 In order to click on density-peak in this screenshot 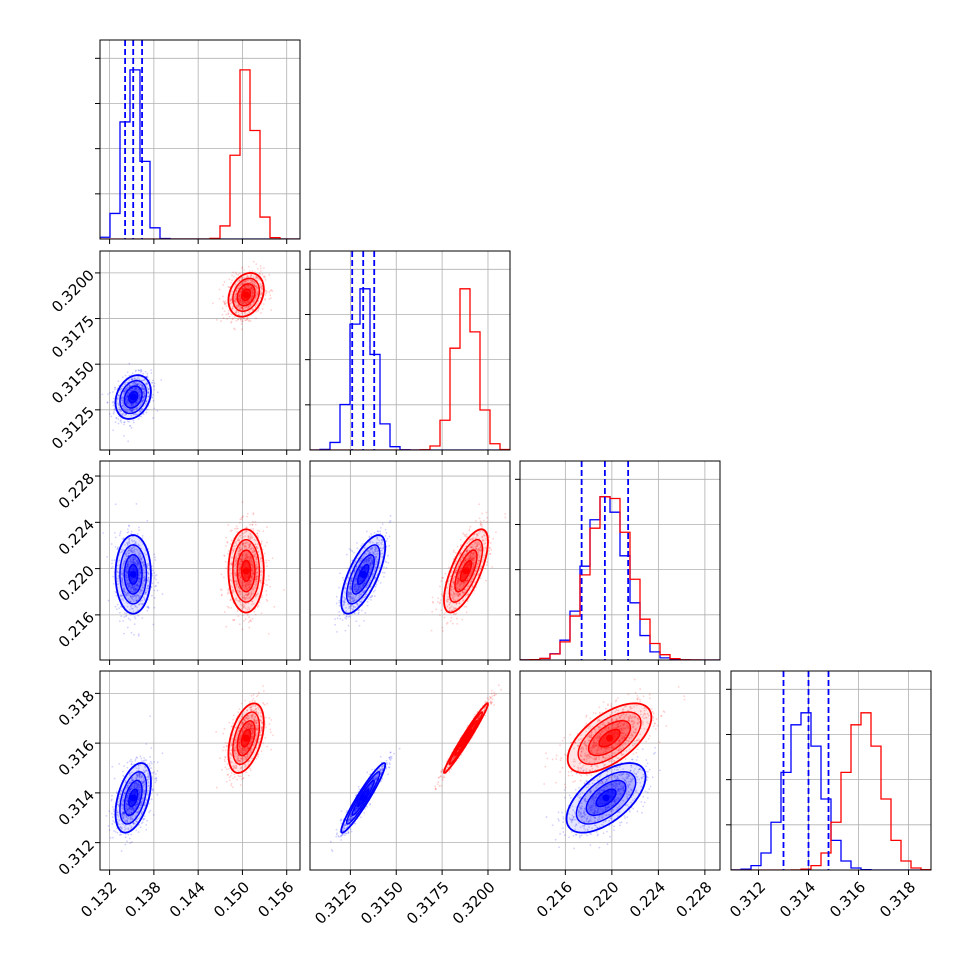, I will do `click(363, 574)`.